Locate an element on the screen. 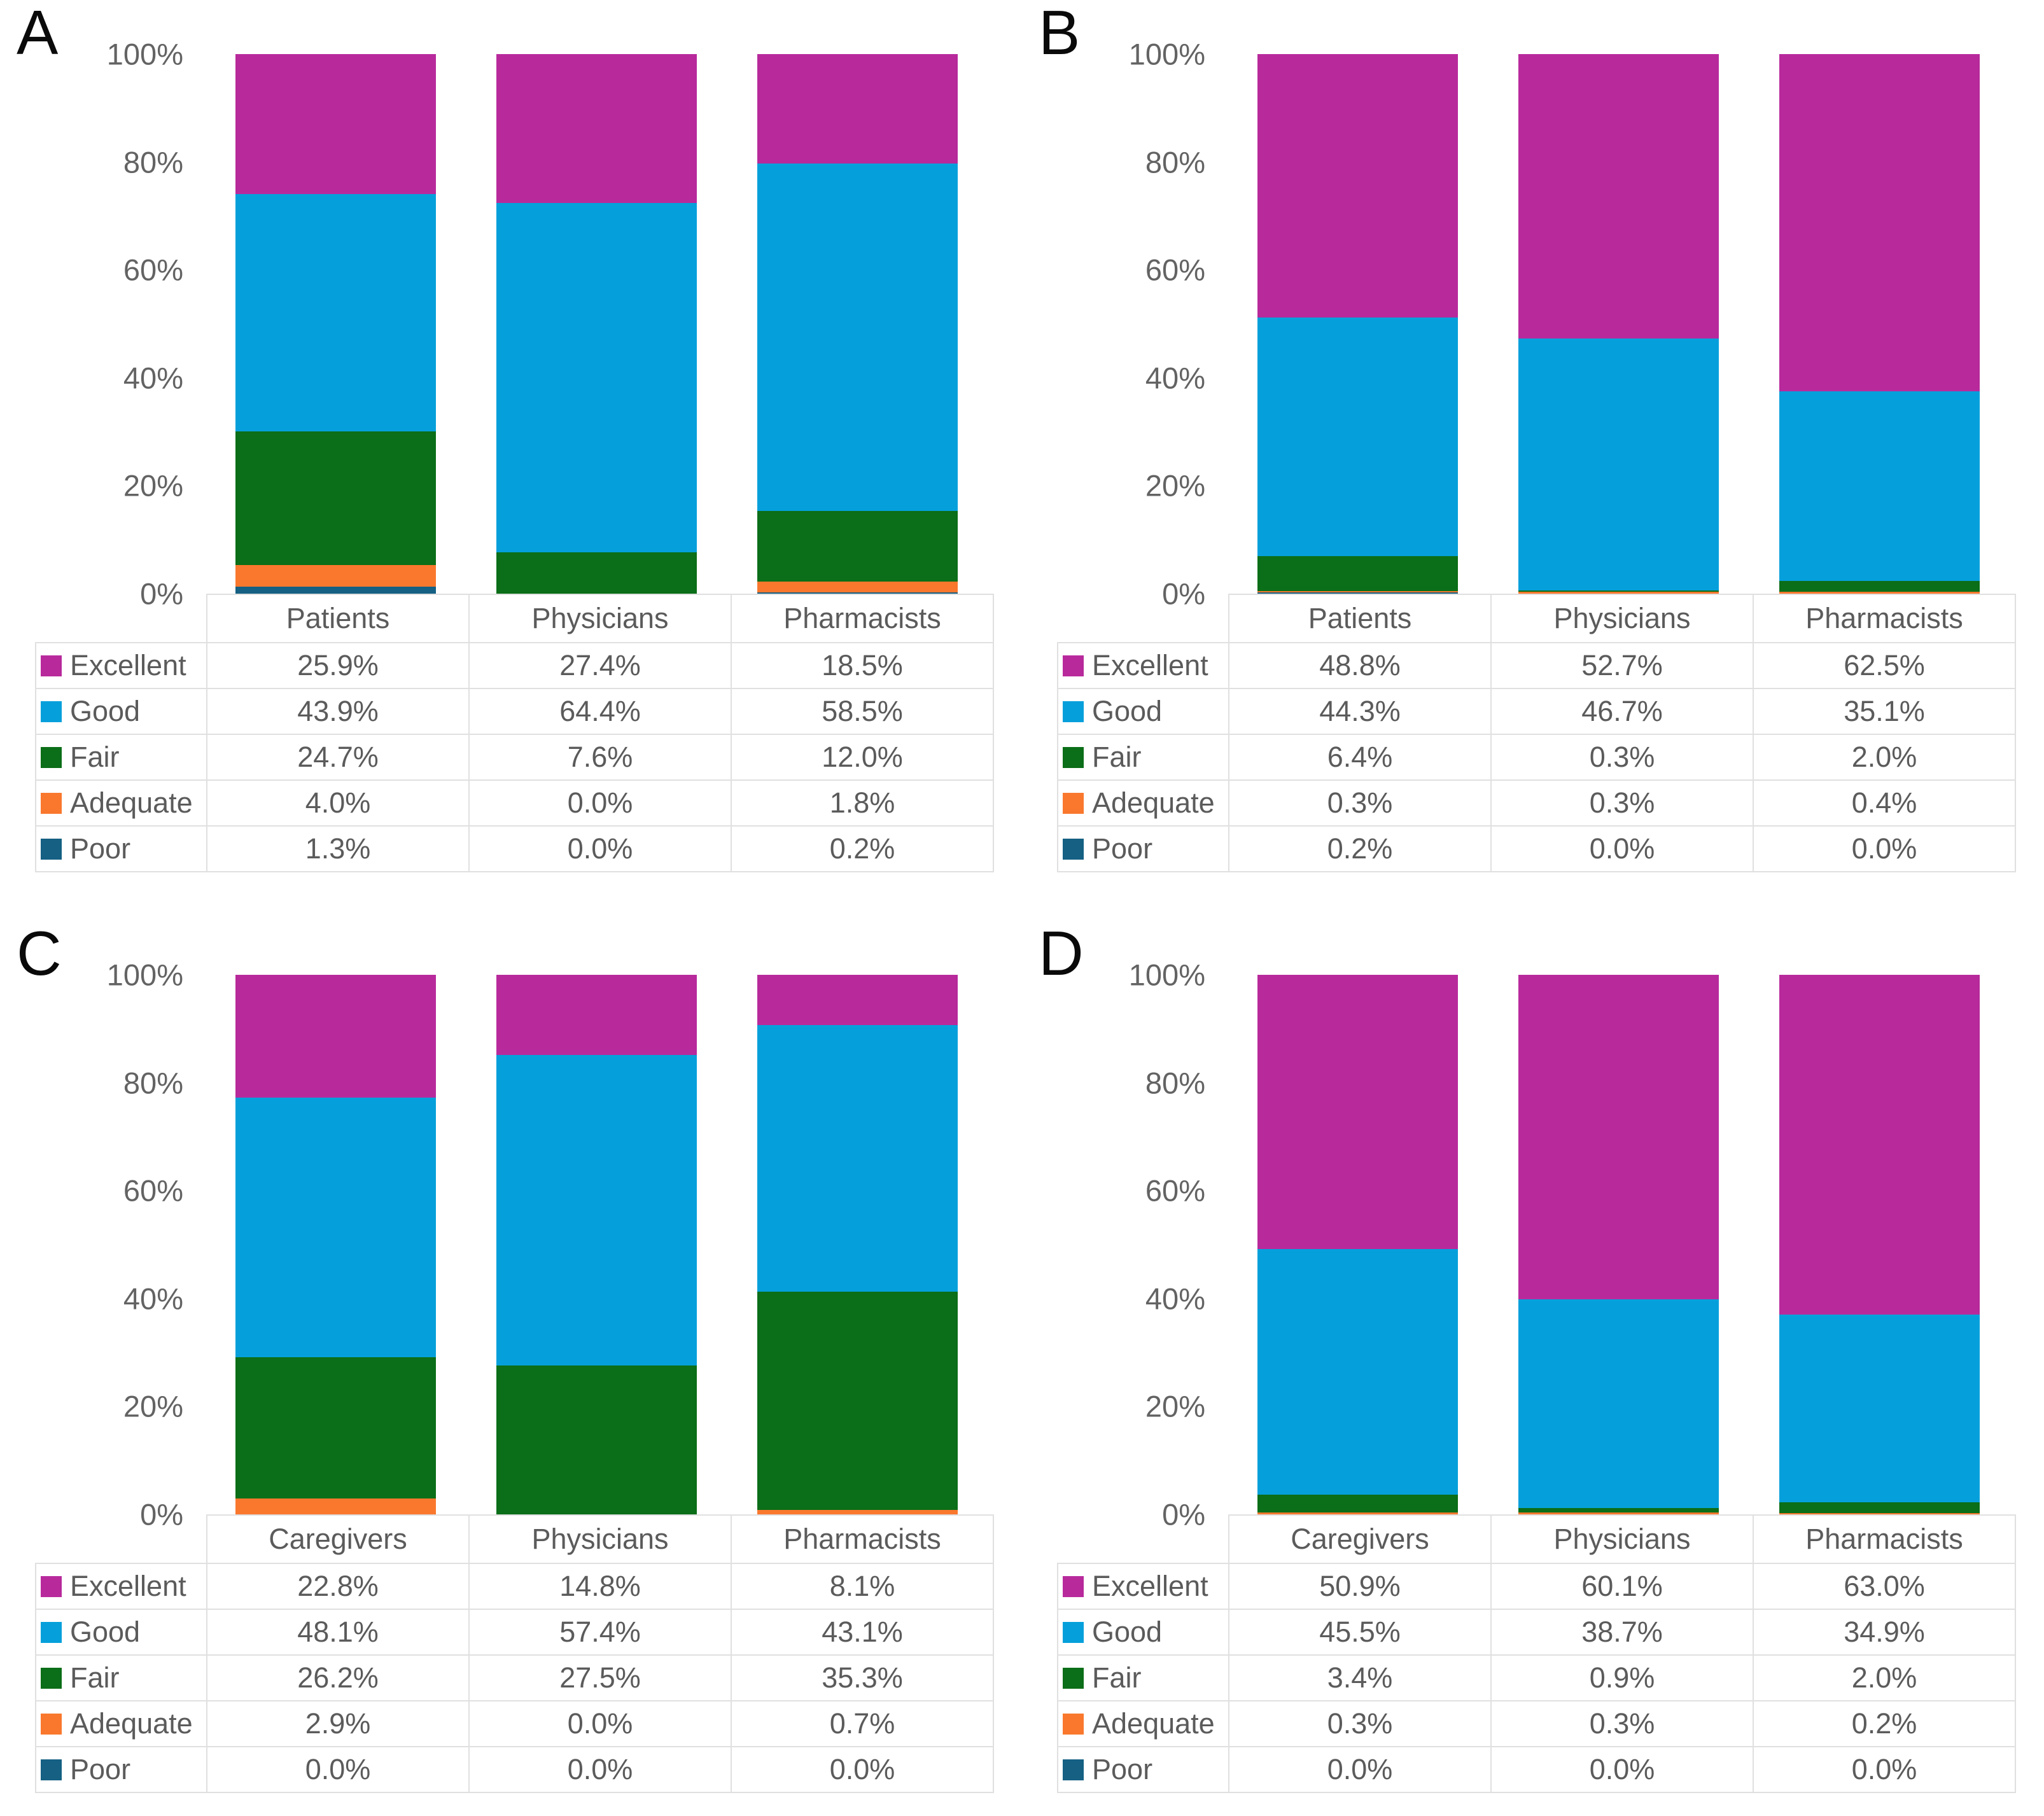 This screenshot has height=1816, width=2044. table-row-poor: Poor 0.2% 0.0% 0.0% is located at coordinates (1536, 848).